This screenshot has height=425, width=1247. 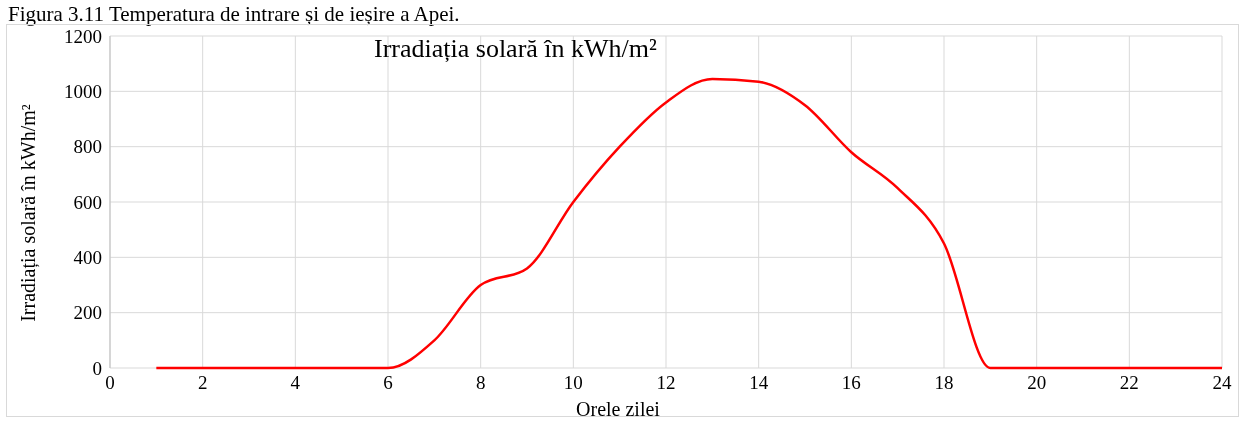 I want to click on y-tick-label: 1200, so click(x=83, y=36).